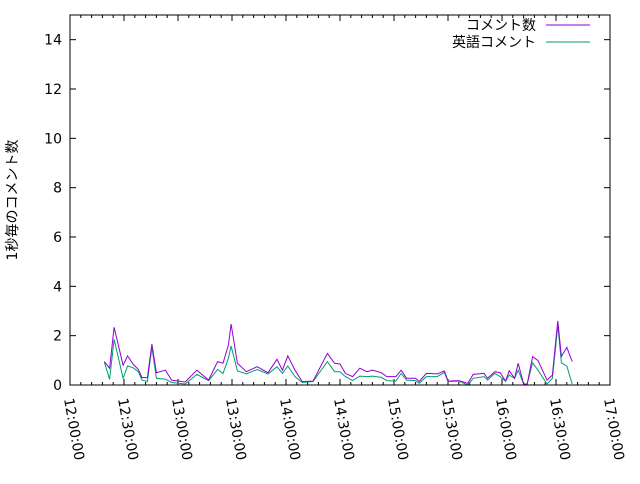  I want to click on y-tick-label: 14, so click(53, 41).